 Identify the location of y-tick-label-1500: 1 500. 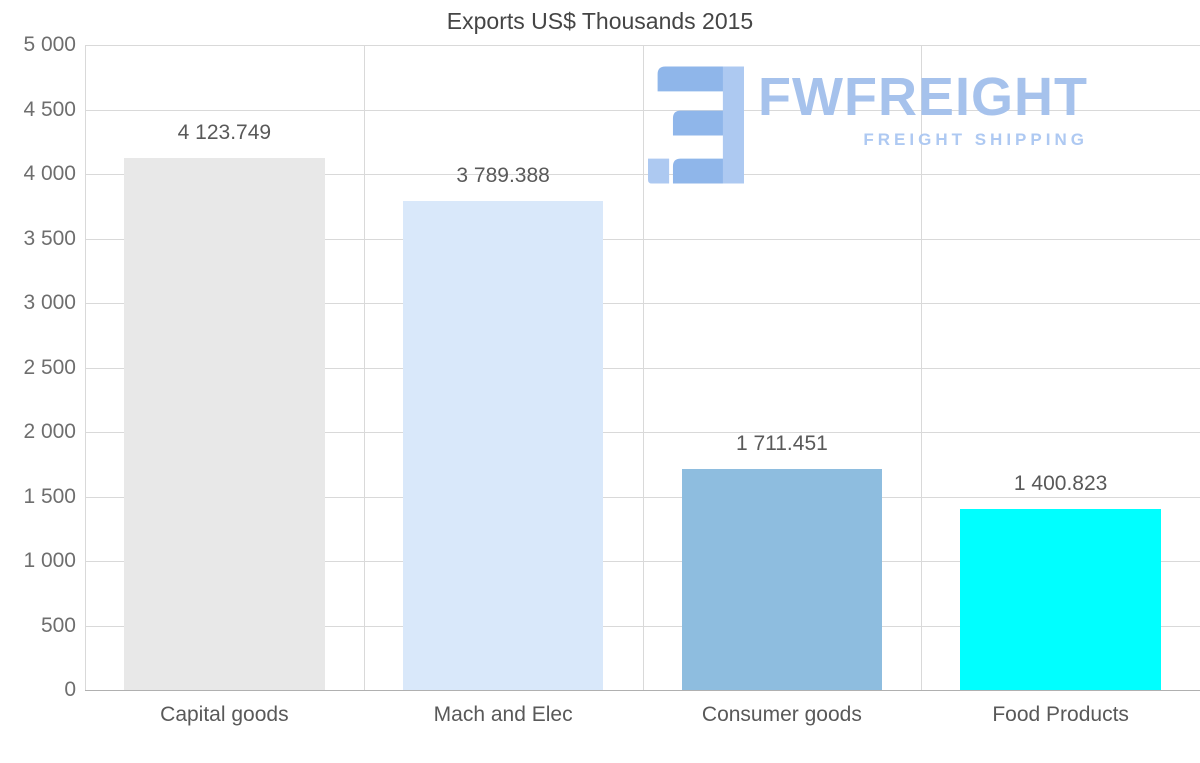
(49, 496).